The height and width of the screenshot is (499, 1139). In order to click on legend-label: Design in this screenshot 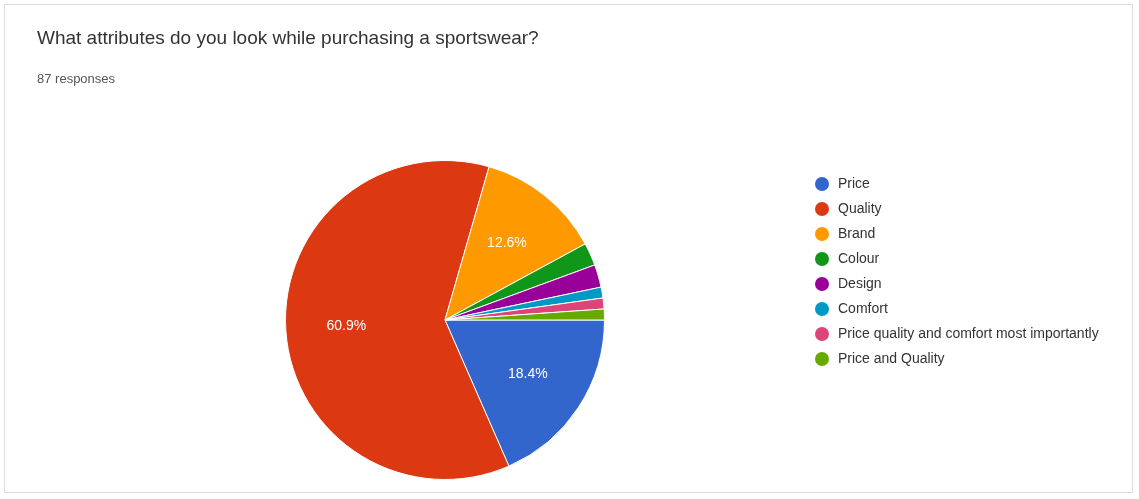, I will do `click(860, 283)`.